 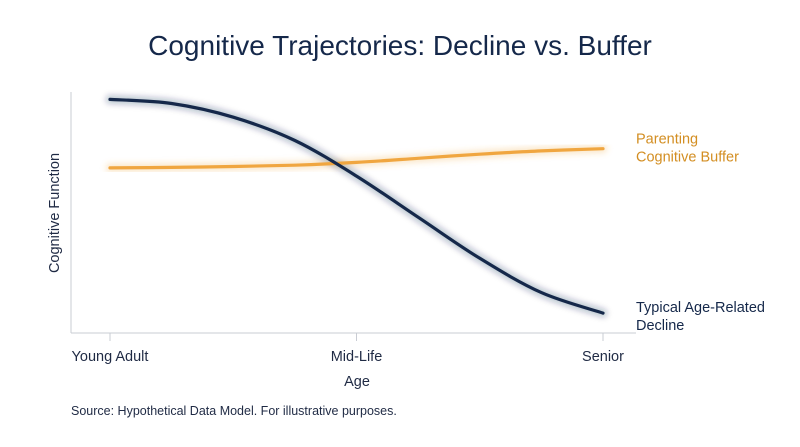 What do you see at coordinates (687, 149) in the screenshot?
I see `parenting-cognitive-buffer-label: Parenting Cognitive Buffer` at bounding box center [687, 149].